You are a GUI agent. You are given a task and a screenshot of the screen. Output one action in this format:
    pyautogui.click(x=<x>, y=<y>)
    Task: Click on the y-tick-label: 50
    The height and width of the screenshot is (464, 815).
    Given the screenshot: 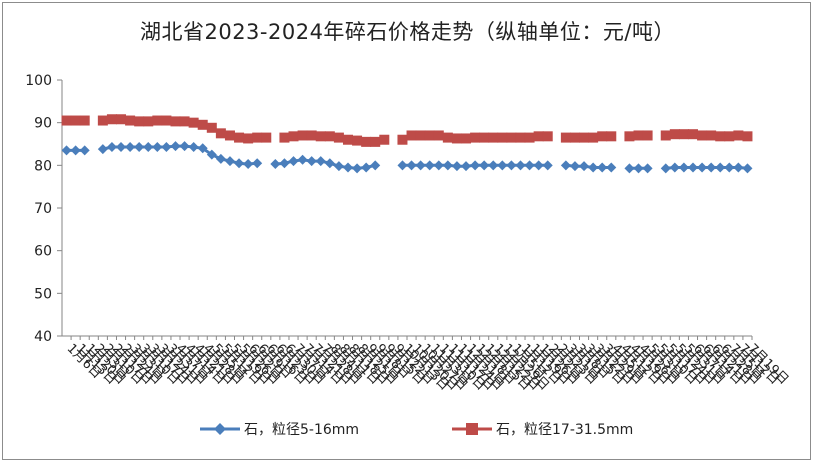 What is the action you would take?
    pyautogui.click(x=43, y=294)
    